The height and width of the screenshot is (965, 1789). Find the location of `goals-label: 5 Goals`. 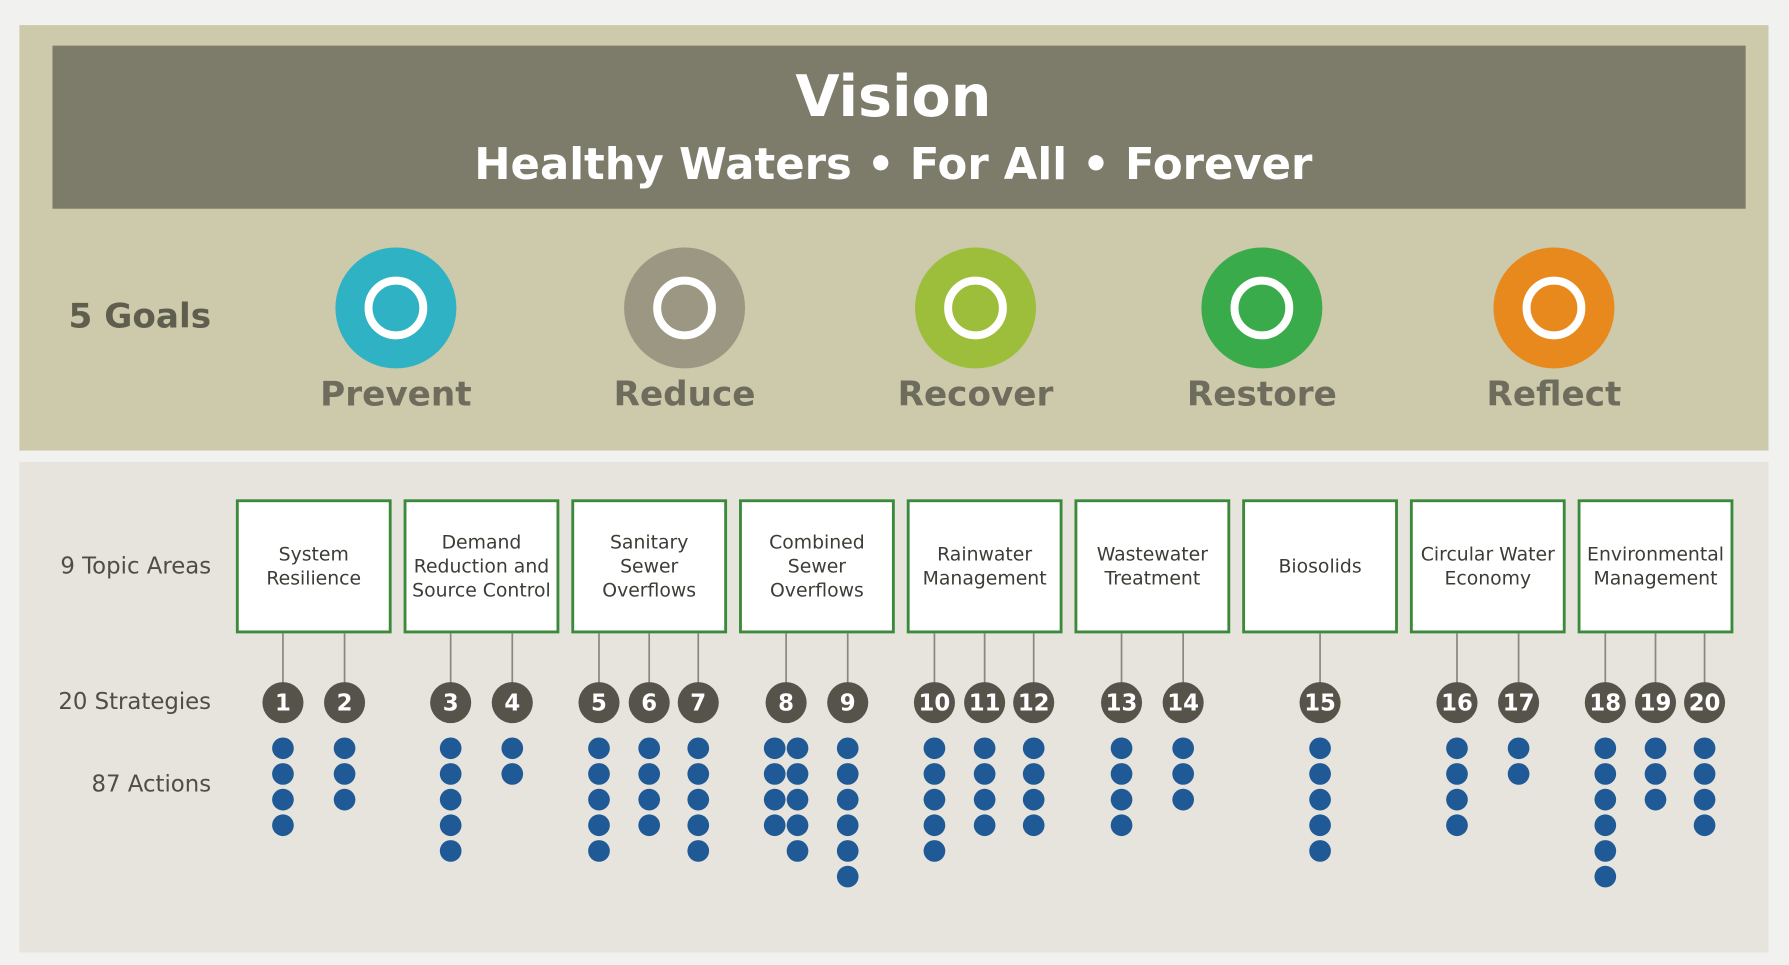

goals-label: 5 Goals is located at coordinates (140, 317).